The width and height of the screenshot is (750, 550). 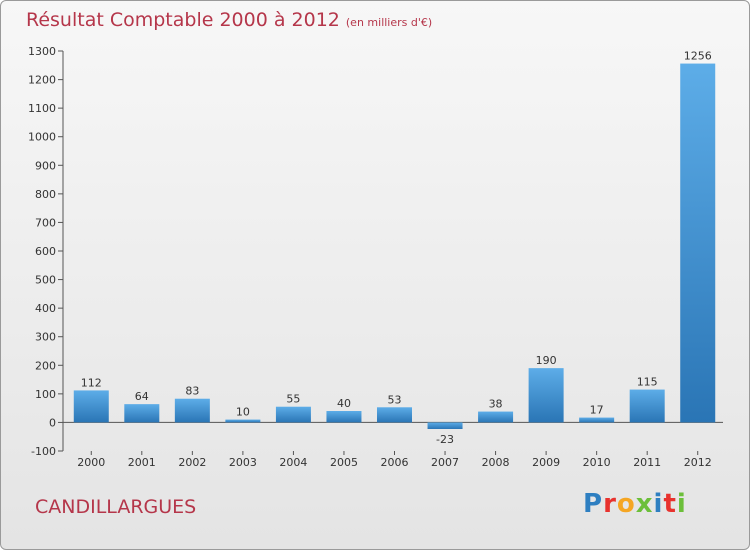 I want to click on y-tick-label: 1100, so click(x=42, y=108).